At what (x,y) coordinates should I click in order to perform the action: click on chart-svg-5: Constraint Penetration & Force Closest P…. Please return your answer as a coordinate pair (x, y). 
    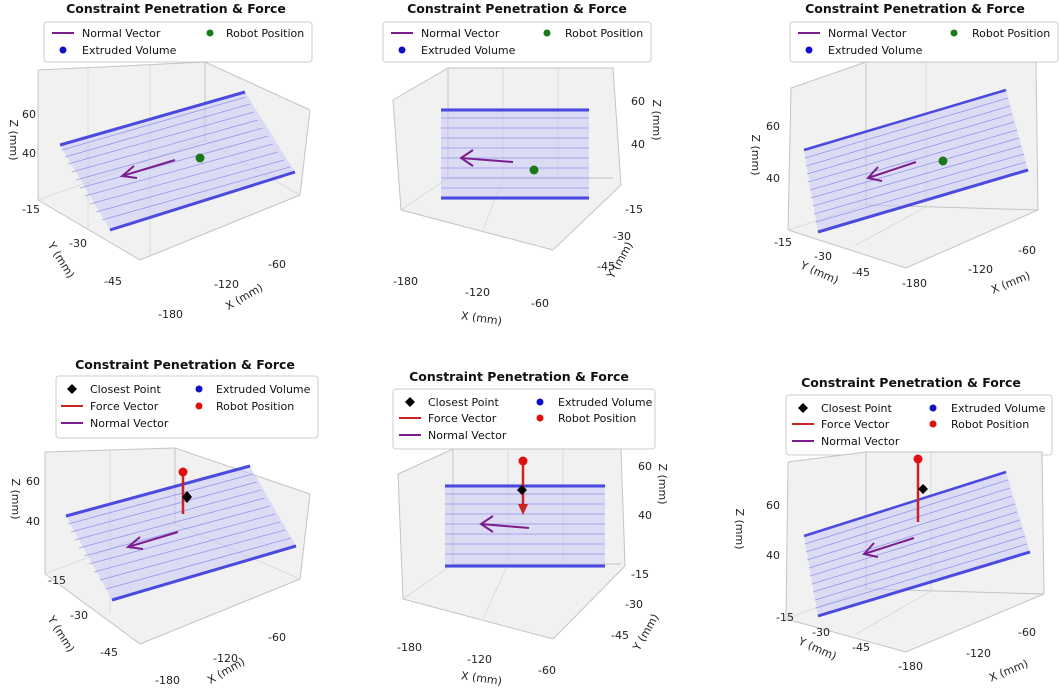
    Looking at the image, I should click on (530, 528).